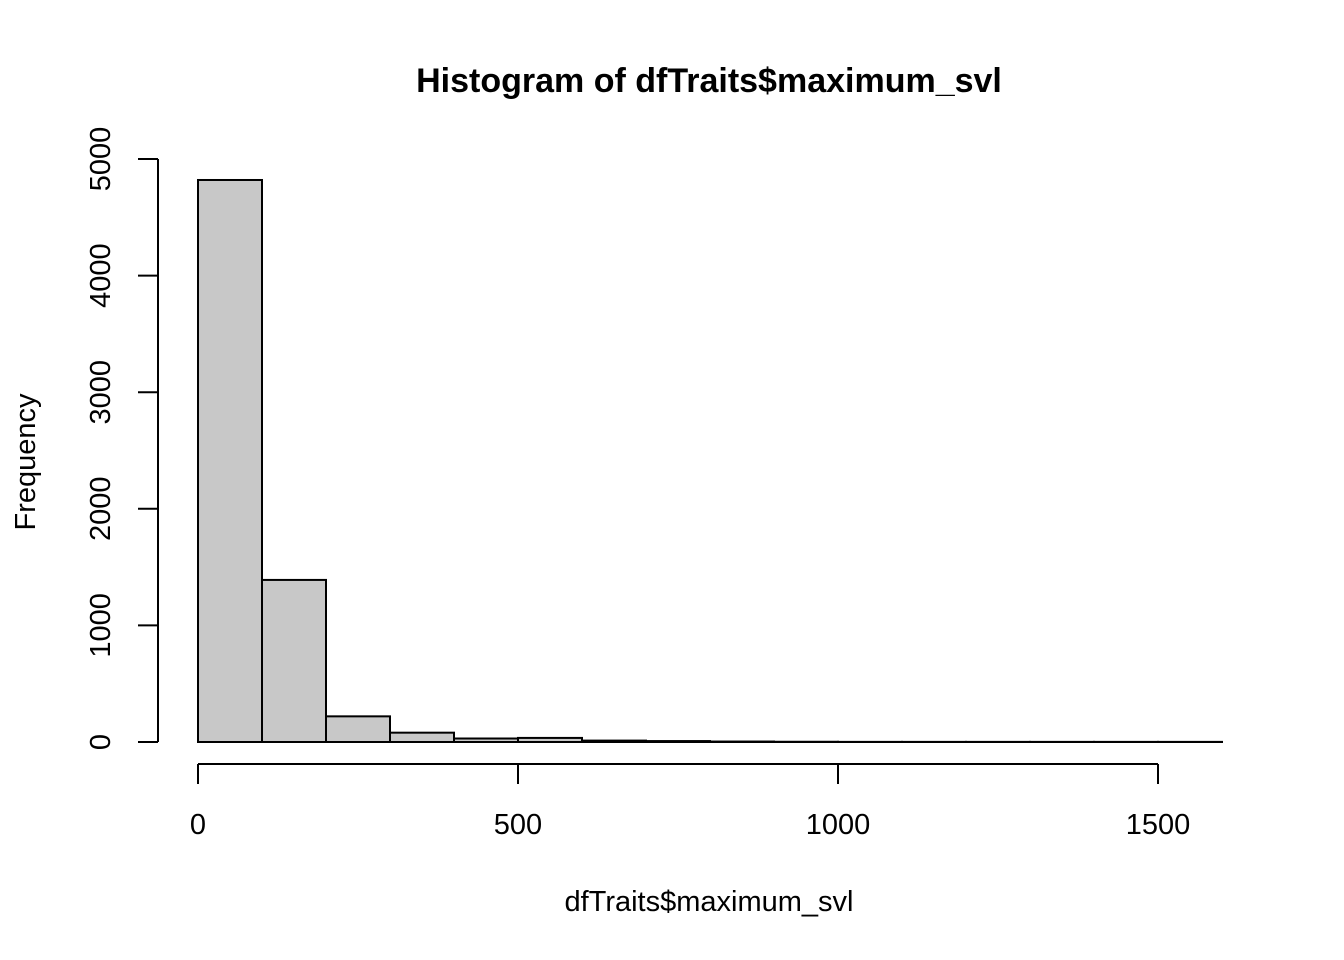 This screenshot has height=960, width=1344. Describe the element at coordinates (122, 438) in the screenshot. I see `y-axis: 0 1000 2000 3000 4000 5000` at that location.